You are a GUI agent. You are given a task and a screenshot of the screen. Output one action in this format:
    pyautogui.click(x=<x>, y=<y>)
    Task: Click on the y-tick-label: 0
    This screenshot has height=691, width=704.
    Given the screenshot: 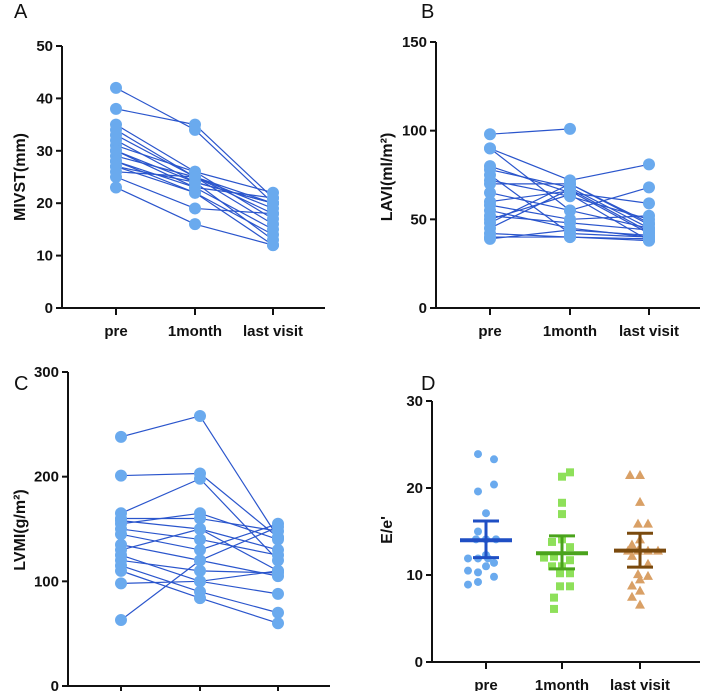 What is the action you would take?
    pyautogui.click(x=423, y=308)
    